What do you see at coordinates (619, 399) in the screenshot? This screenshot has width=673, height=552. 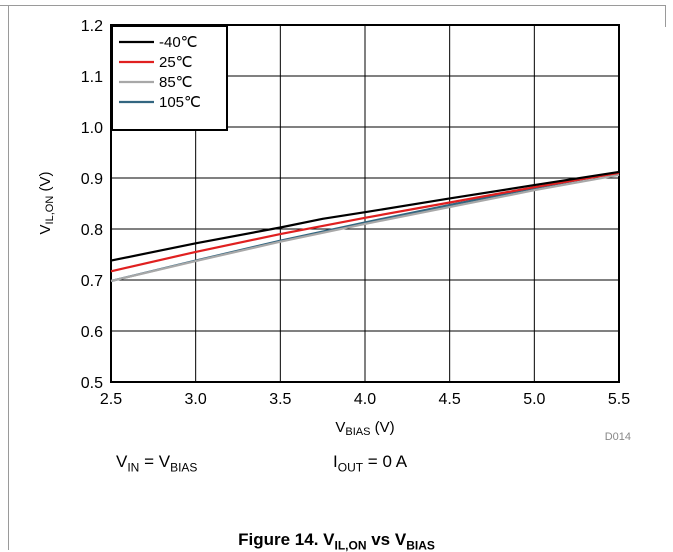 I see `x-tick-label: 5.5` at bounding box center [619, 399].